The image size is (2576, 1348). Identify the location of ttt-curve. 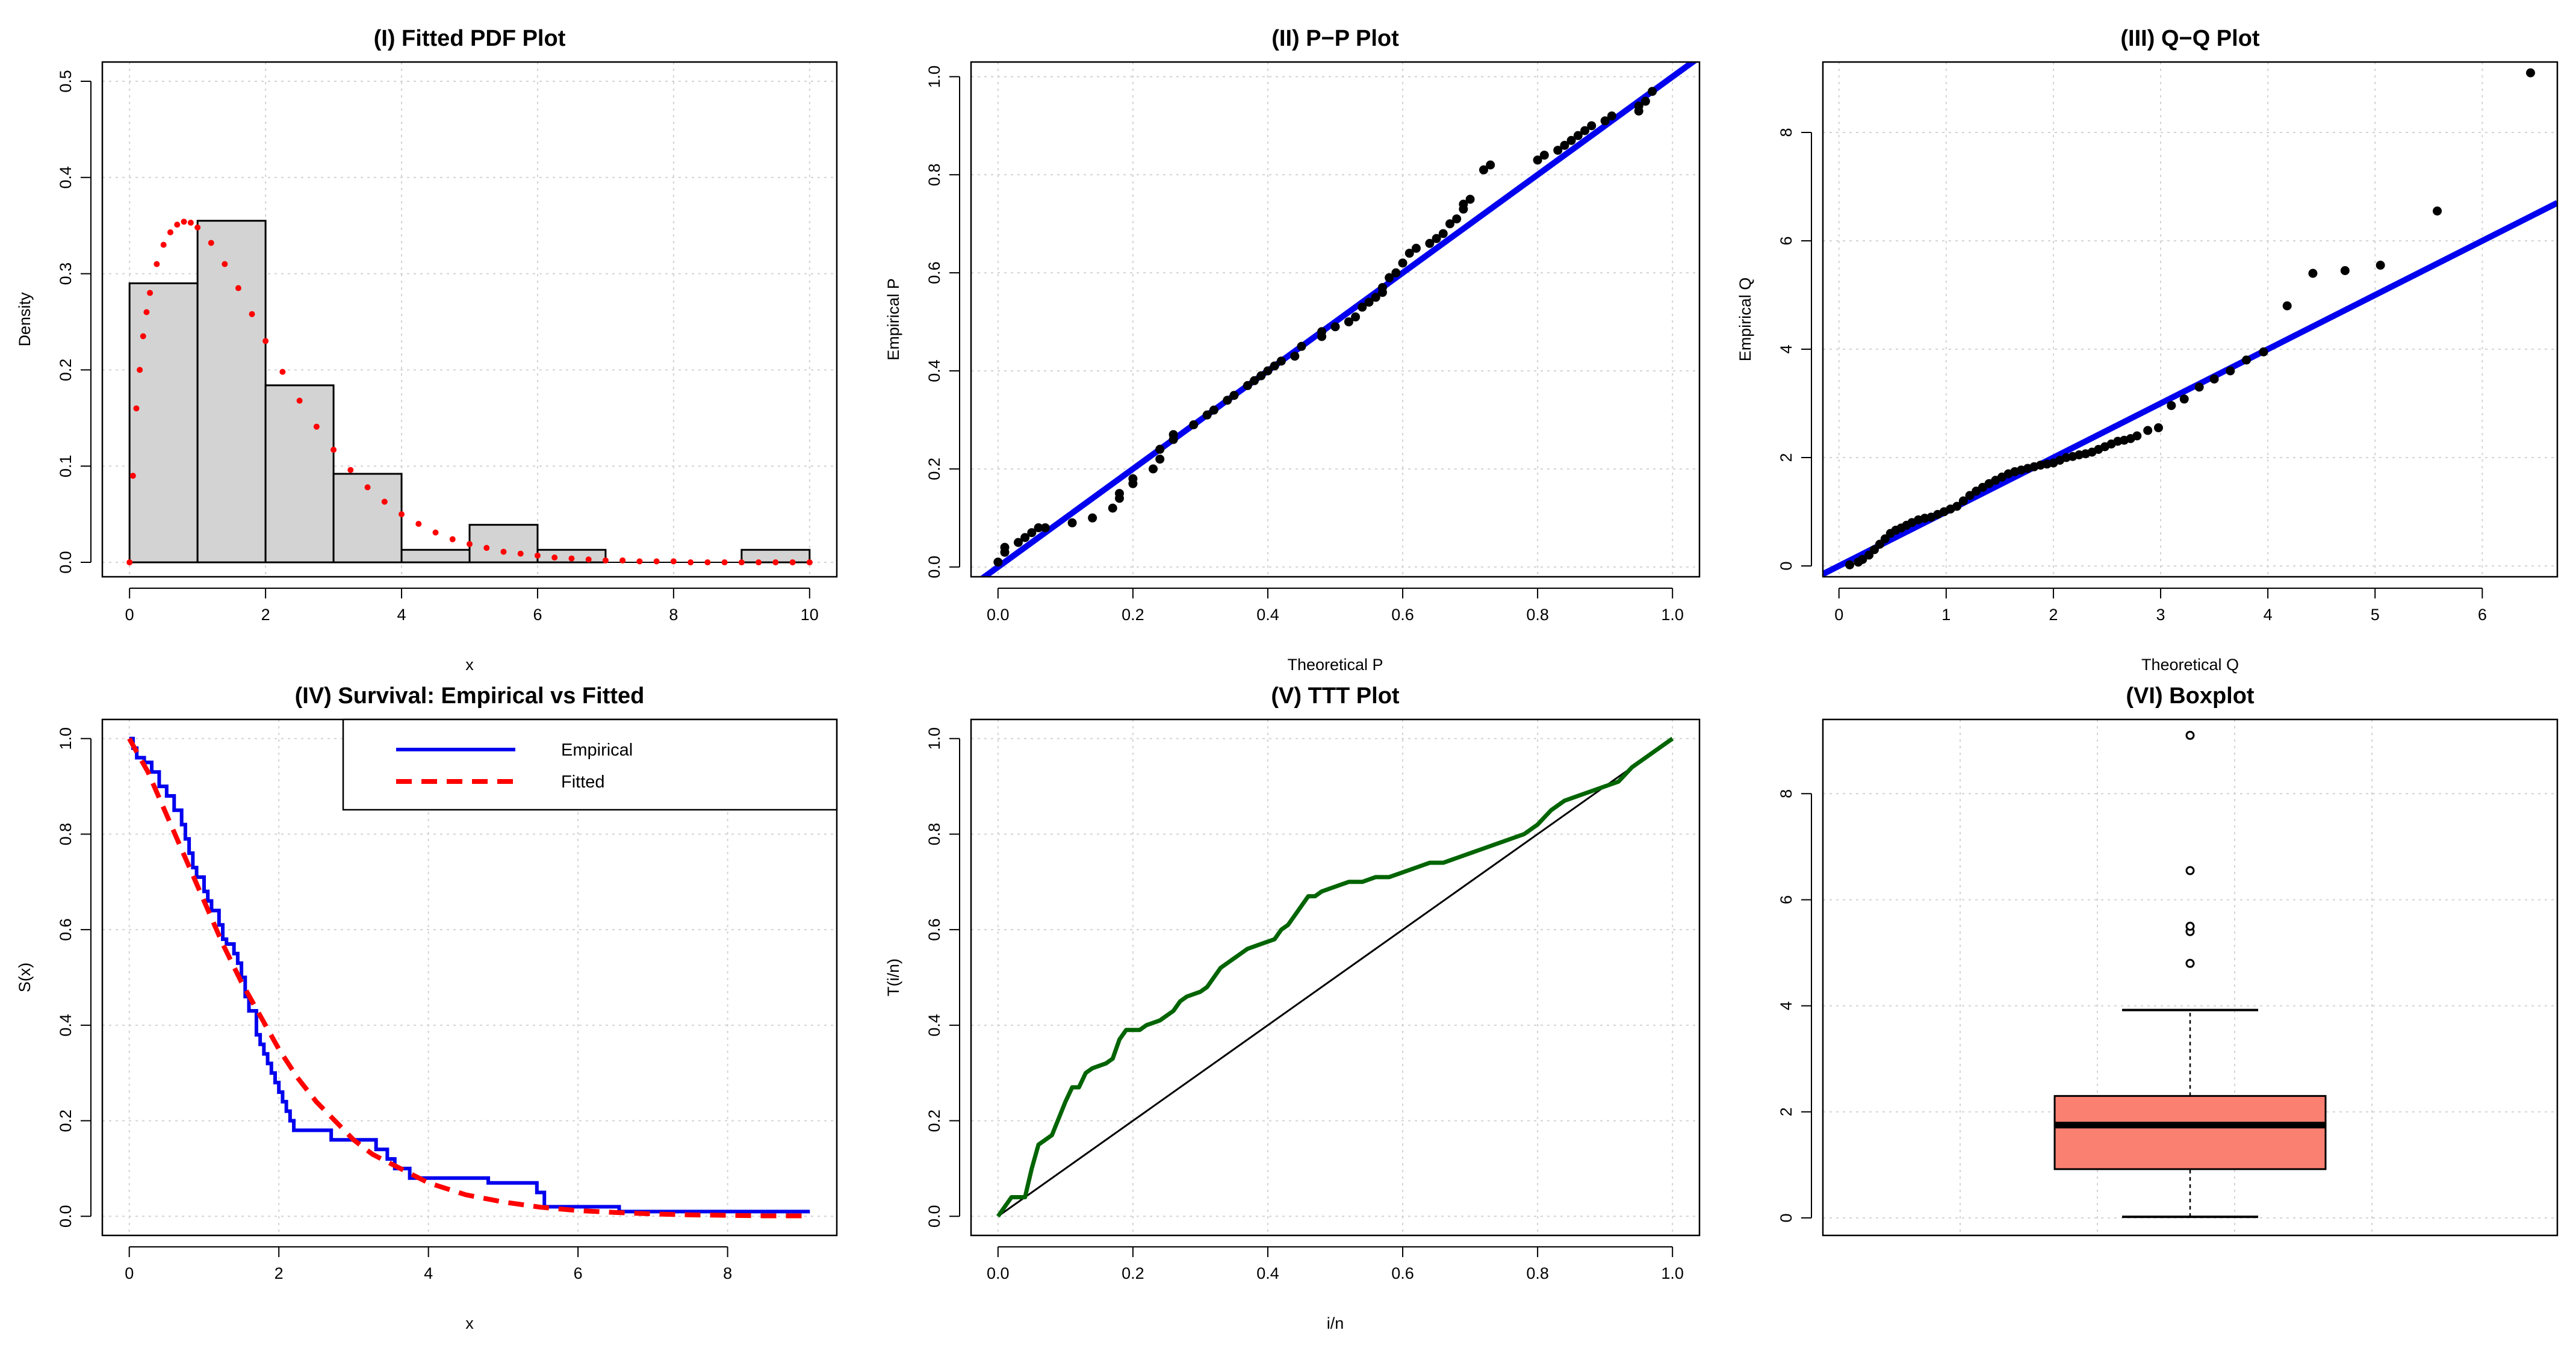
(1335, 977).